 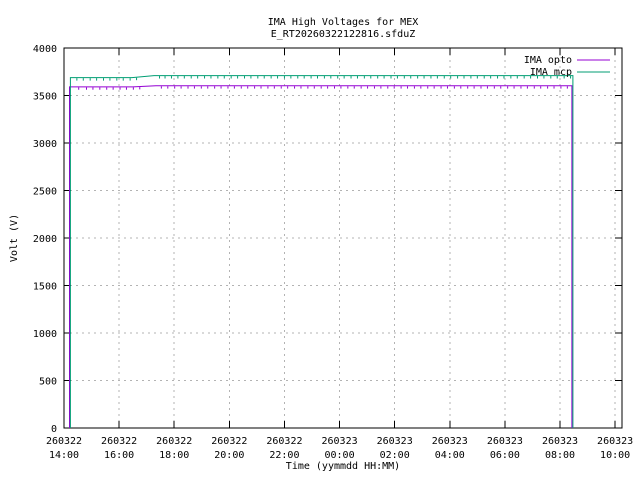 I want to click on y-tick-label: 3500, so click(x=45, y=97).